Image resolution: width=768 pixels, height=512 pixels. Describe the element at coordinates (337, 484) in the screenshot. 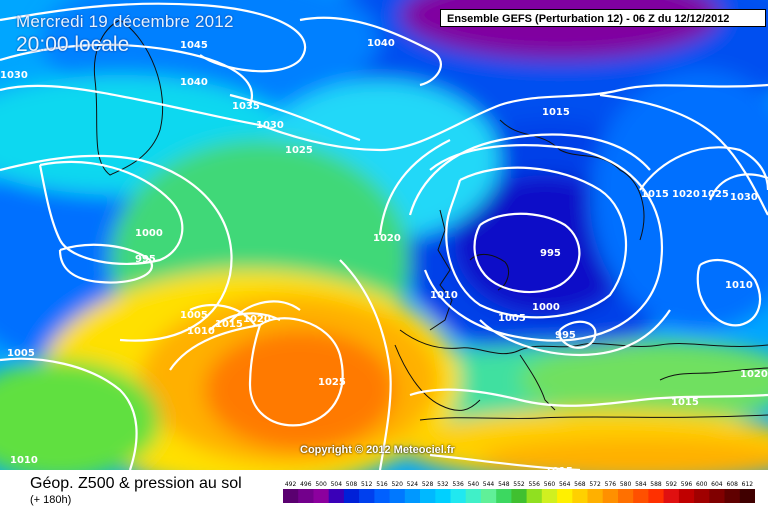

I see `legend-value: 504` at that location.